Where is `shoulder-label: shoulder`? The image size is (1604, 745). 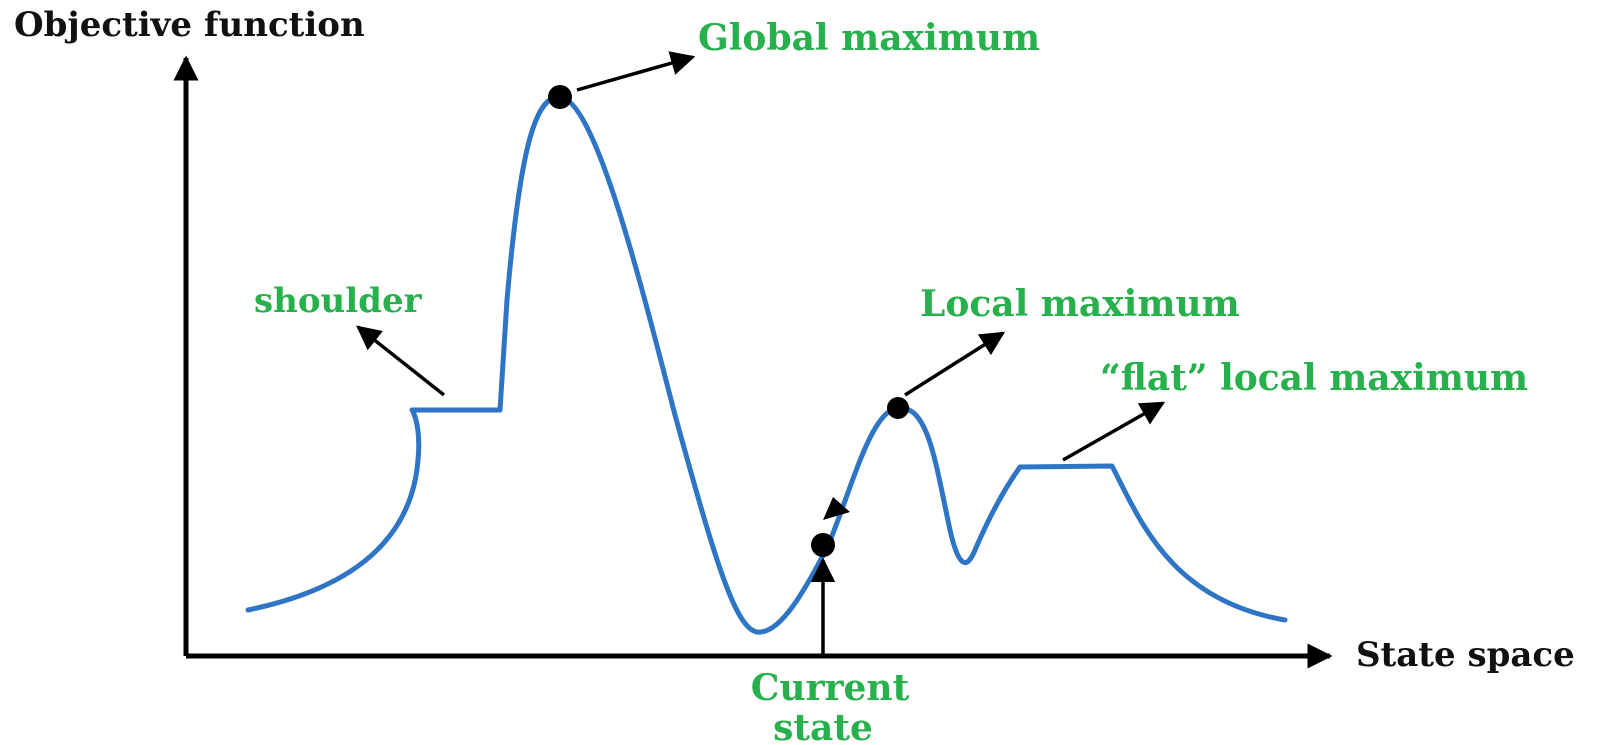 shoulder-label: shoulder is located at coordinates (338, 301).